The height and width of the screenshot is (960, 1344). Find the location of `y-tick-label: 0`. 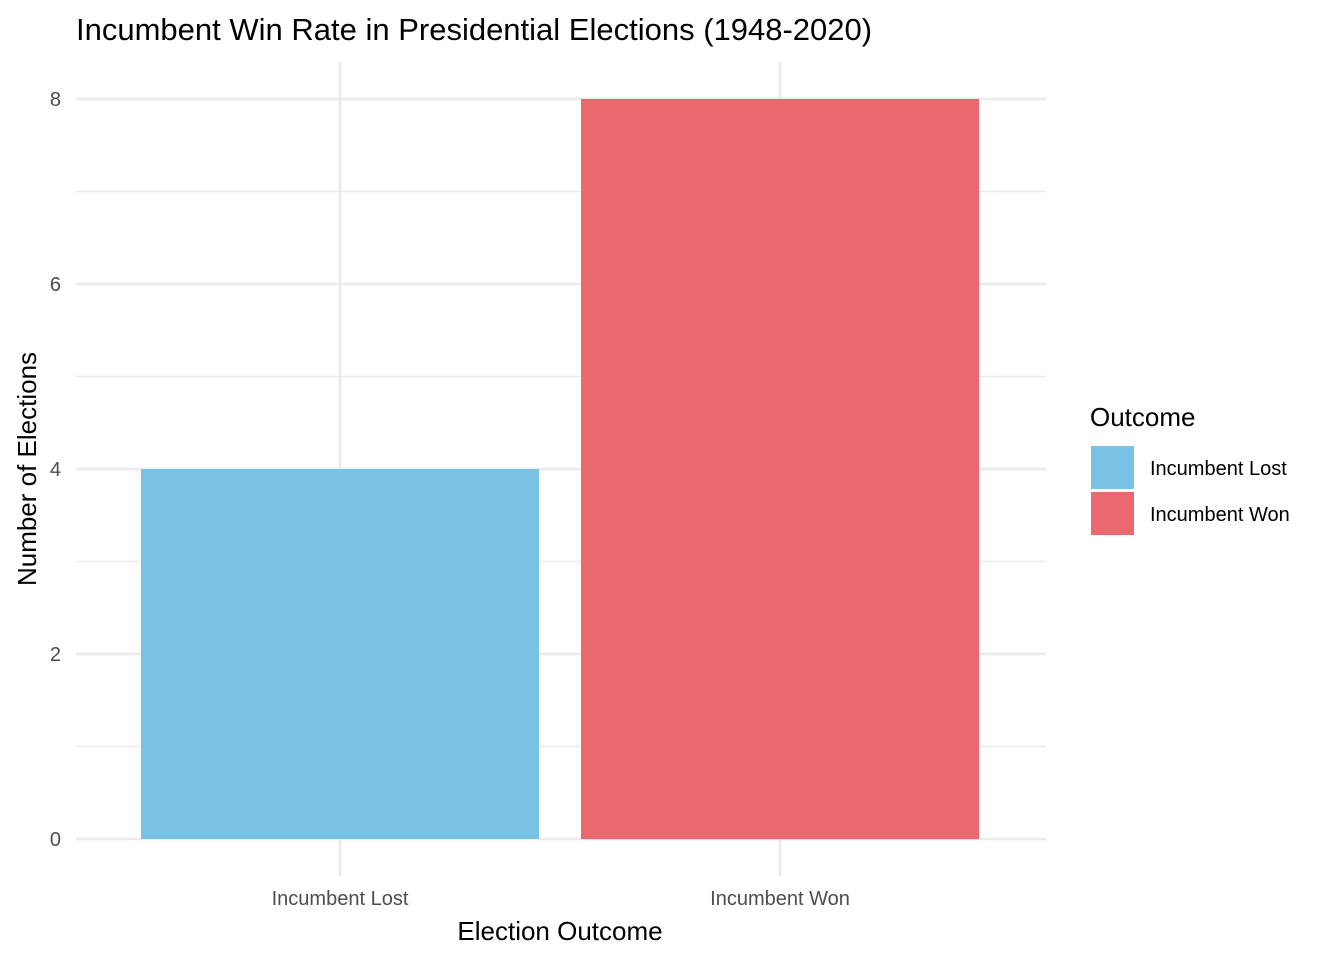

y-tick-label: 0 is located at coordinates (55, 840).